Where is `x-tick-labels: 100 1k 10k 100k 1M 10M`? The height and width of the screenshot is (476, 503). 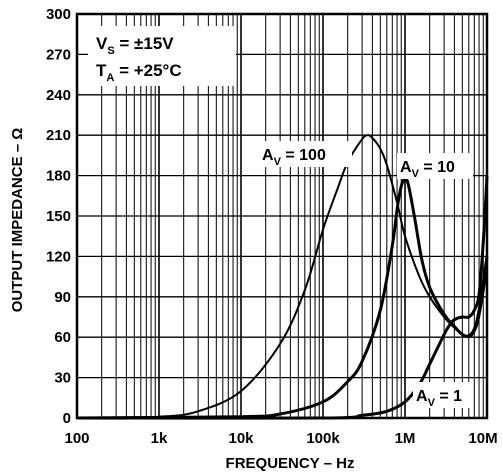 x-tick-labels: 100 1k 10k 100k 1M 10M is located at coordinates (280, 438).